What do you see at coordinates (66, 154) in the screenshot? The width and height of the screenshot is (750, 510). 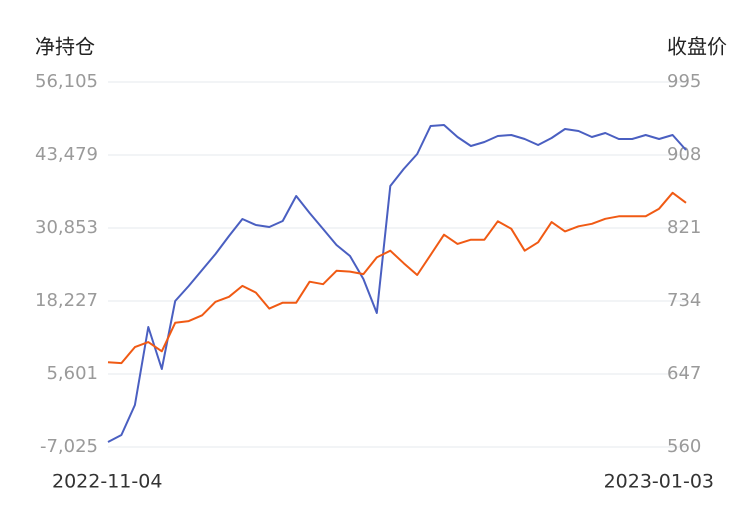 I see `y-tick-label: 43,479` at bounding box center [66, 154].